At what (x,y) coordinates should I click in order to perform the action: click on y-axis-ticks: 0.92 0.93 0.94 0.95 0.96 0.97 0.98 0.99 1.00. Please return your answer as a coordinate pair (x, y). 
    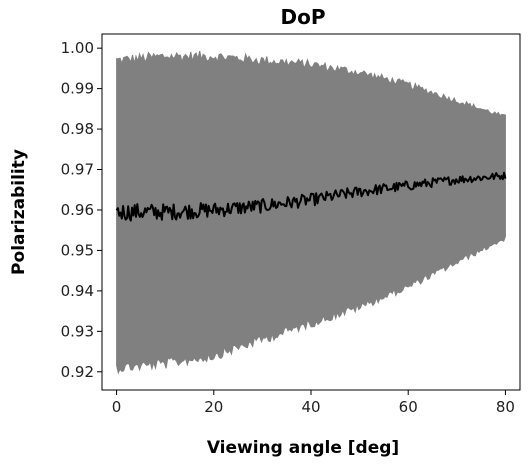
    Looking at the image, I should click on (81, 210).